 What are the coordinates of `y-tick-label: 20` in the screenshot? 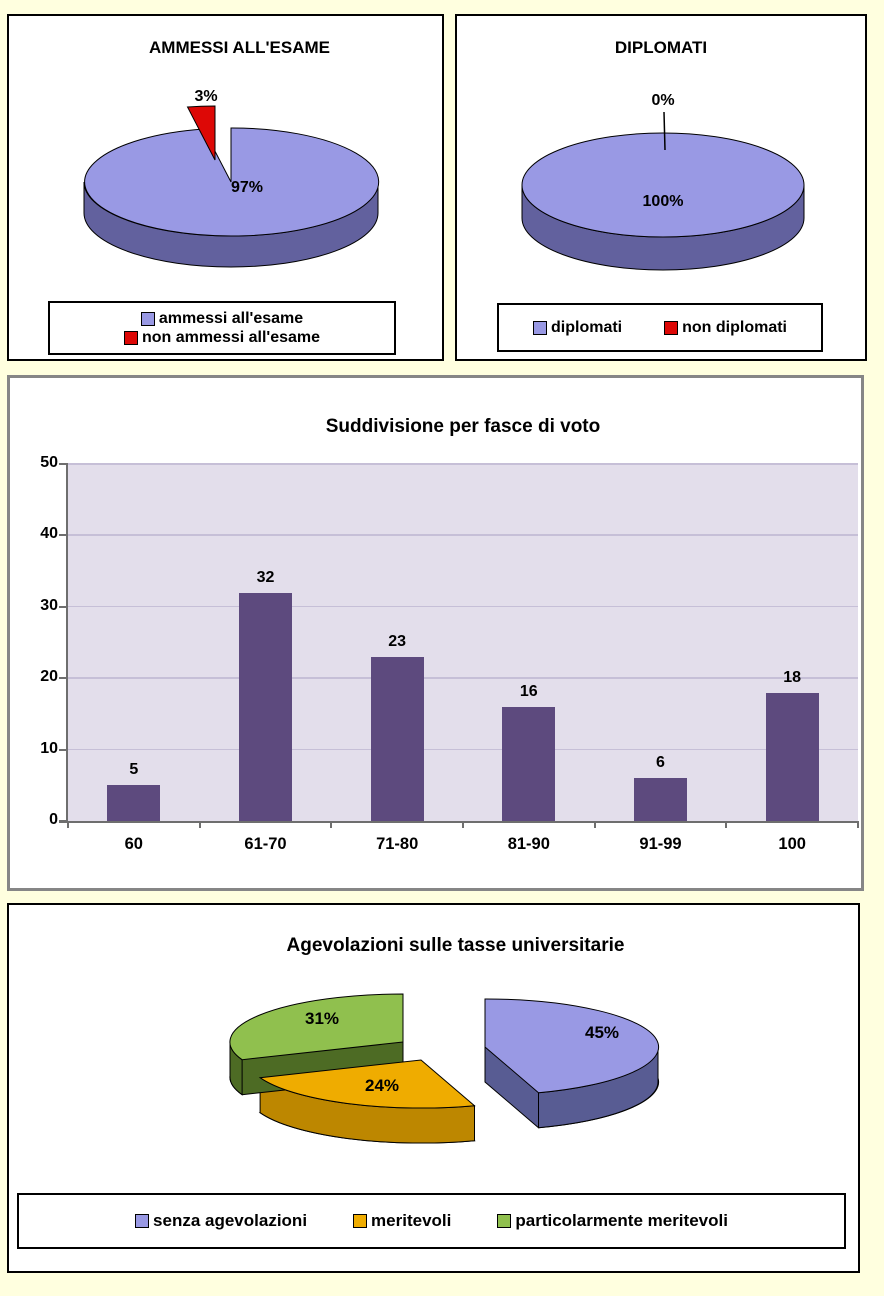 It's located at (49, 677).